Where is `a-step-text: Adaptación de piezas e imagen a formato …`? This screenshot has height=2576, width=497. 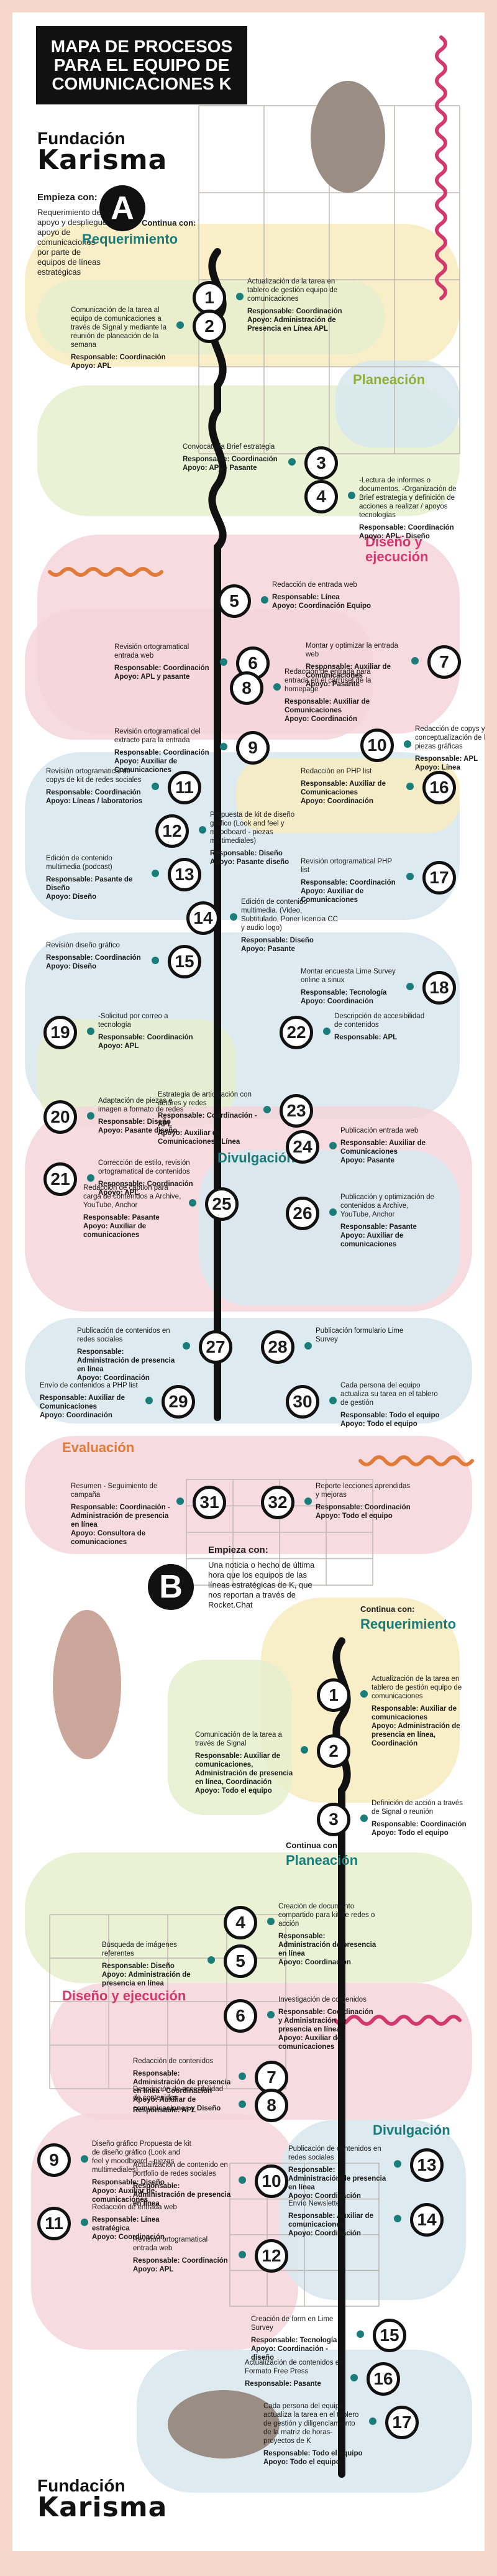 a-step-text: Adaptación de piezas e imagen a formato … is located at coordinates (148, 1116).